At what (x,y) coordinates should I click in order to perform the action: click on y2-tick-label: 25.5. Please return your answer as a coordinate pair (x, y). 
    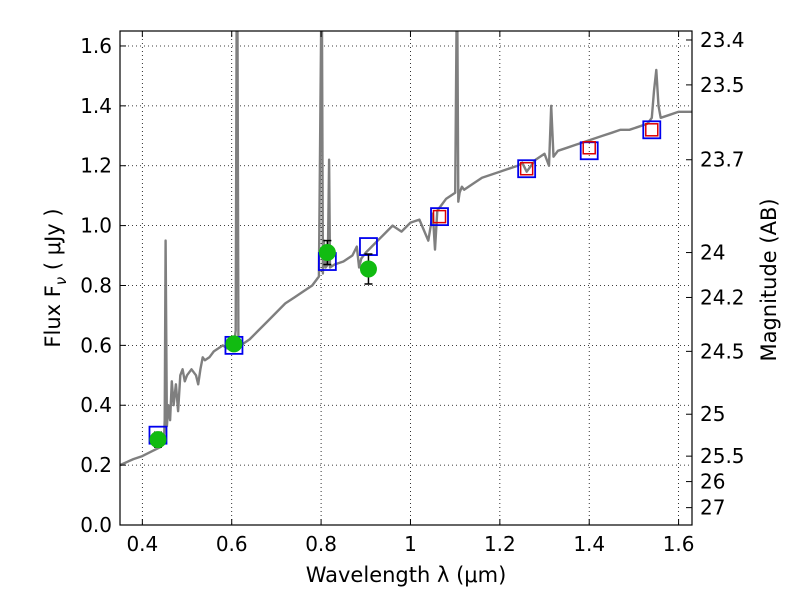
    Looking at the image, I should click on (722, 456).